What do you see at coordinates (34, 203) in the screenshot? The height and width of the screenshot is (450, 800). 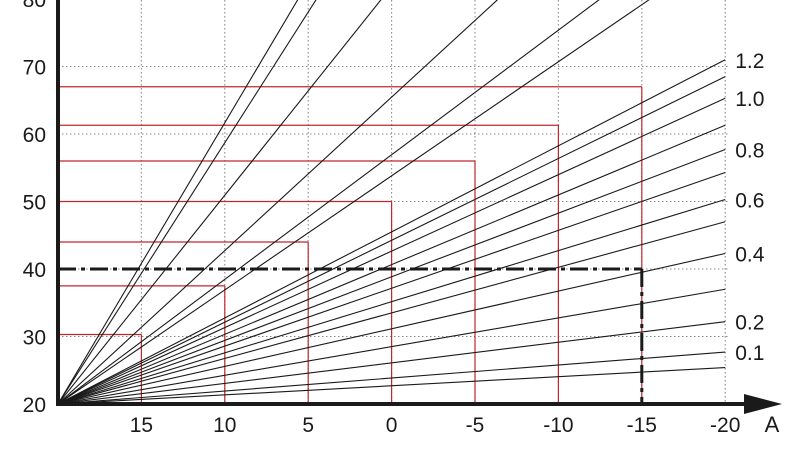 I see `y-tick-label: 50` at bounding box center [34, 203].